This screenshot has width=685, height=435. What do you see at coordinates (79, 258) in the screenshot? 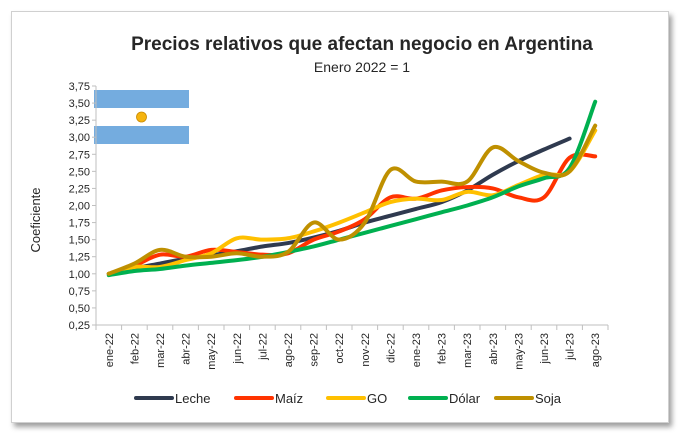
I see `y-tick-label: 1,25` at bounding box center [79, 258].